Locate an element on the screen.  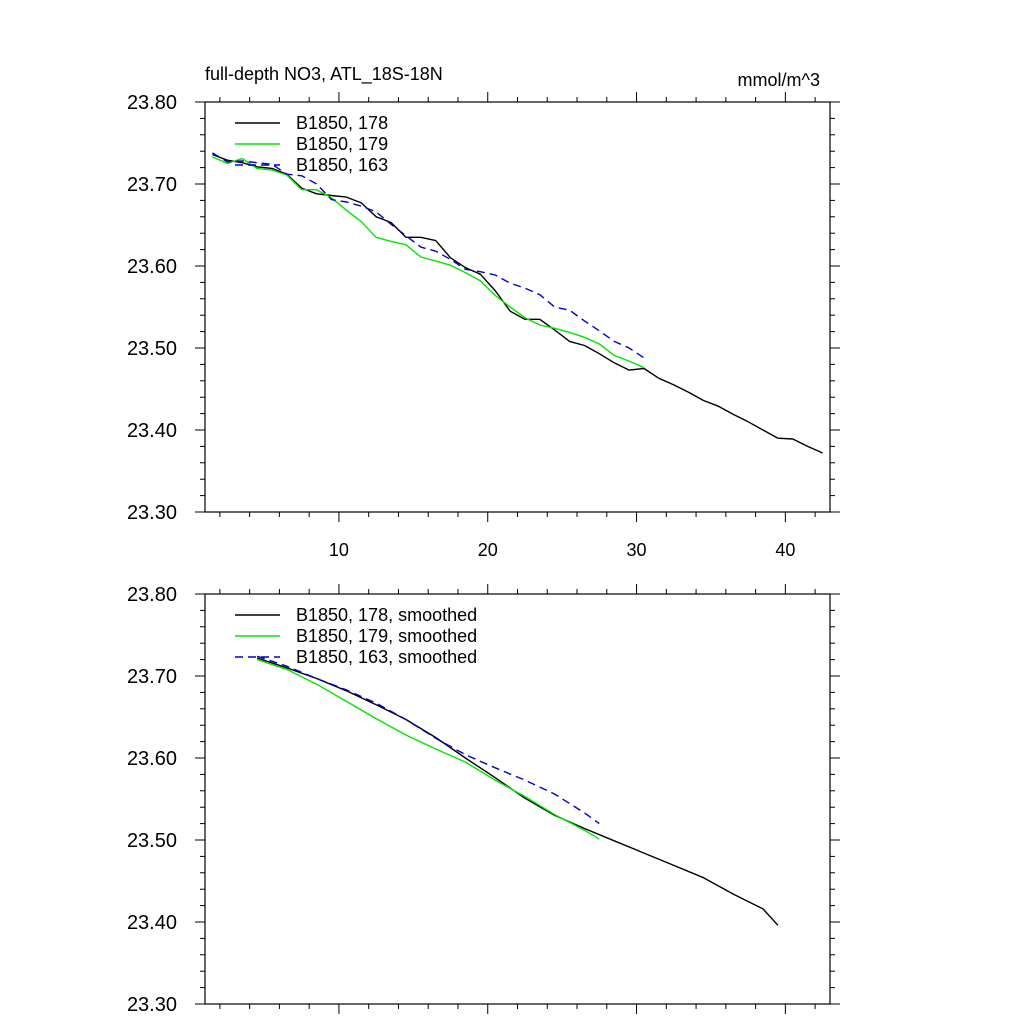
legend-label: B1850, 163 is located at coordinates (342, 165).